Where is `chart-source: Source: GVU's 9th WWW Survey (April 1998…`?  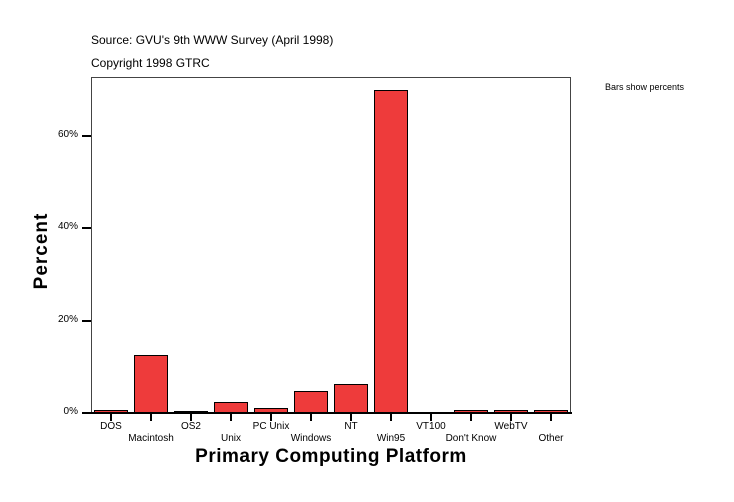 chart-source: Source: GVU's 9th WWW Survey (April 1998… is located at coordinates (212, 40).